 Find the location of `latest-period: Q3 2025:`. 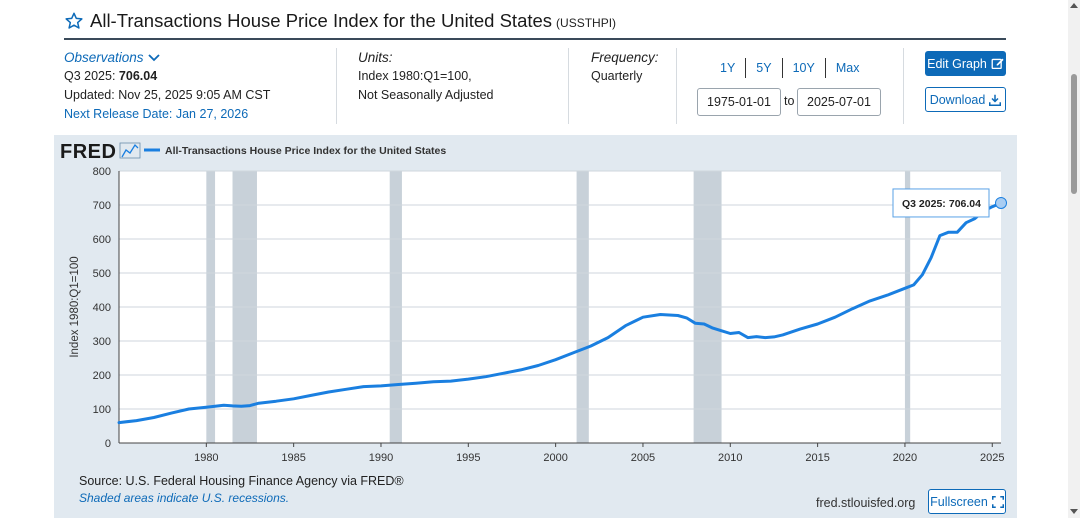

latest-period: Q3 2025: is located at coordinates (90, 76).